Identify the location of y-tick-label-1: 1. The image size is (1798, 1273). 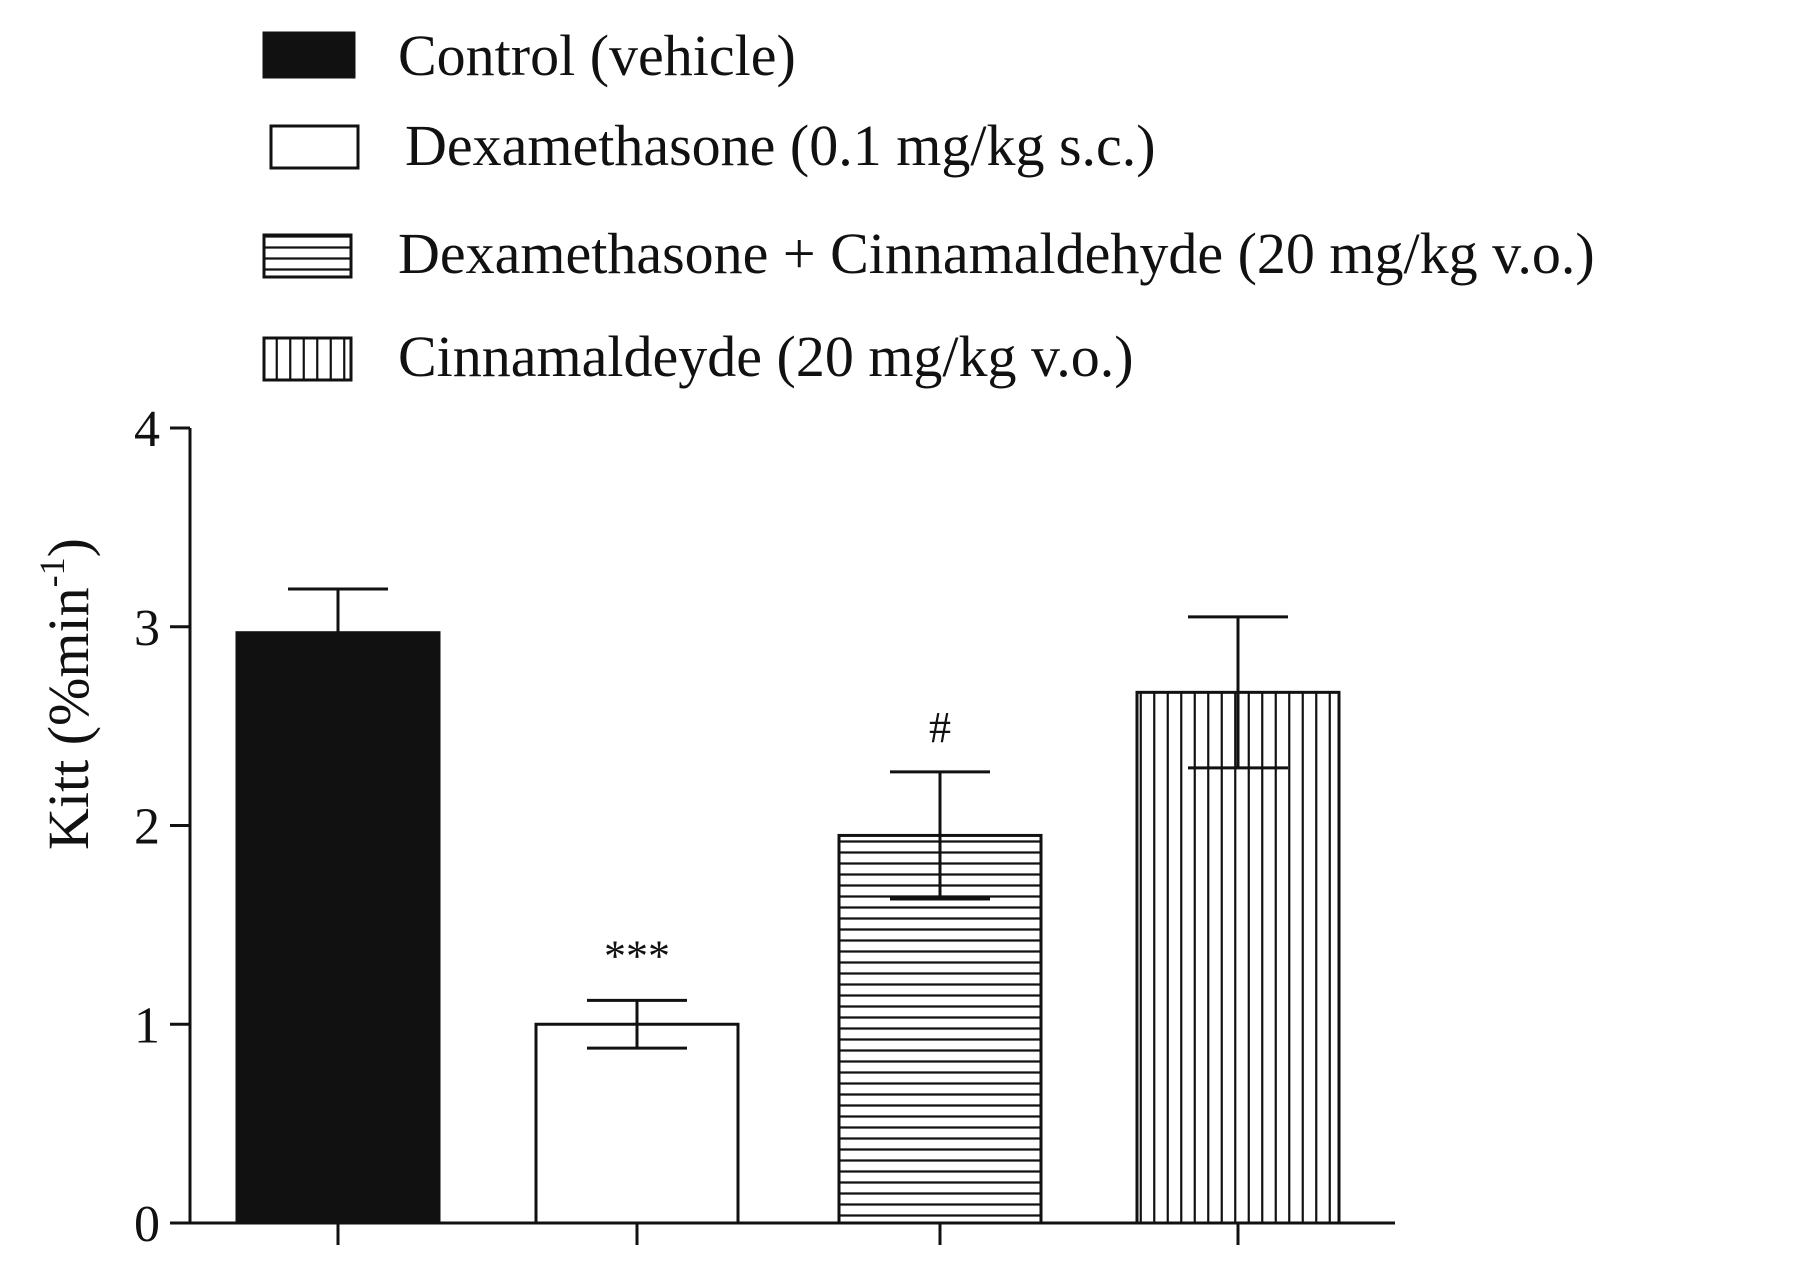
(147, 1025).